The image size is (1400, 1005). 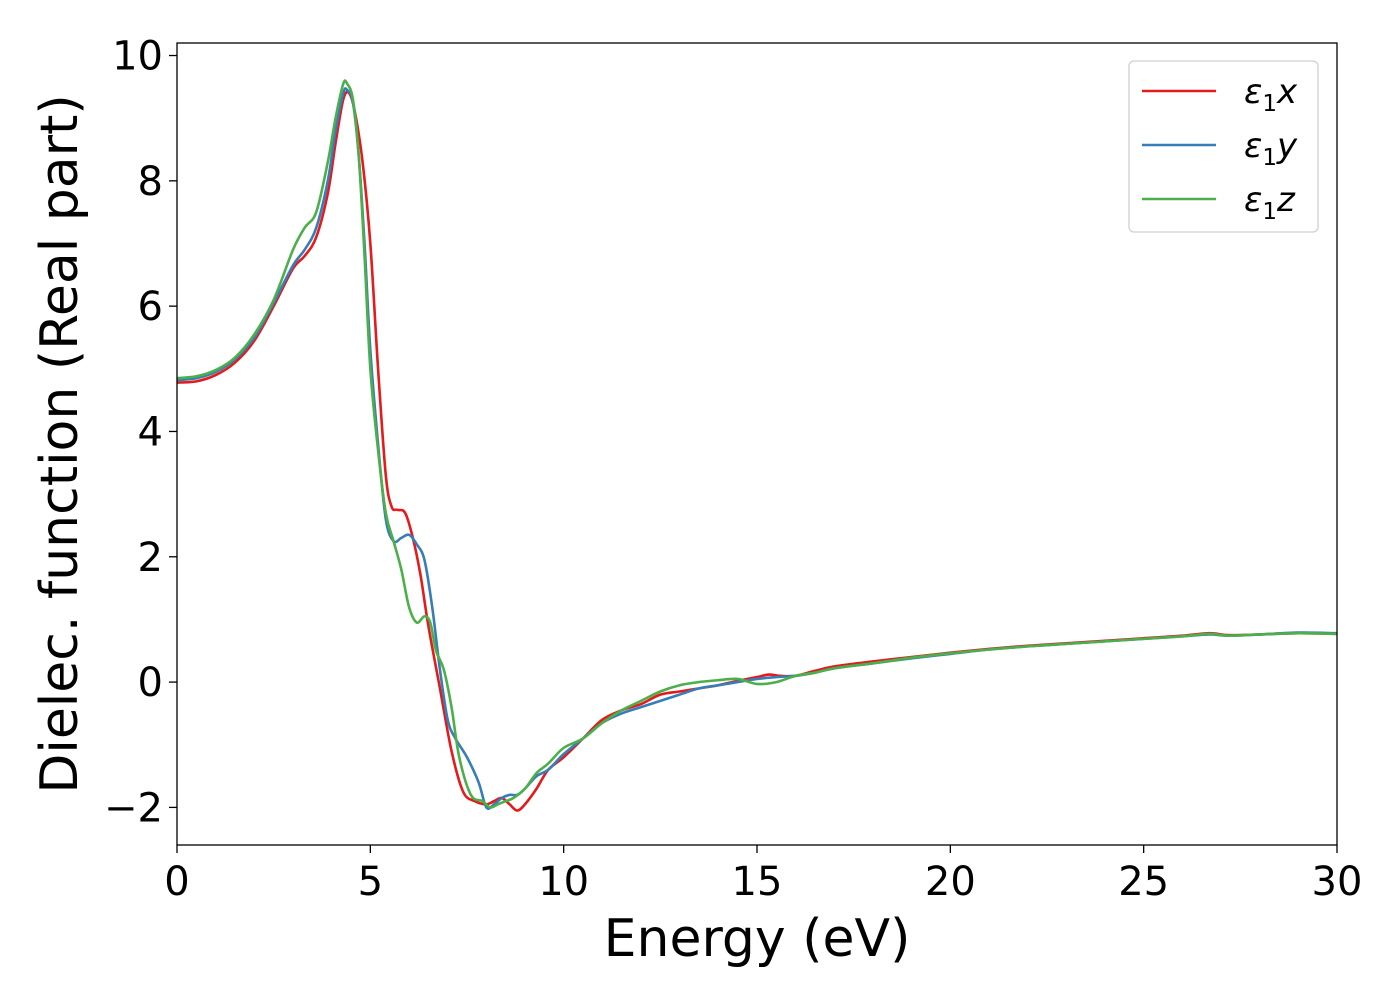 I want to click on y-tick-label: 6, so click(x=150, y=307).